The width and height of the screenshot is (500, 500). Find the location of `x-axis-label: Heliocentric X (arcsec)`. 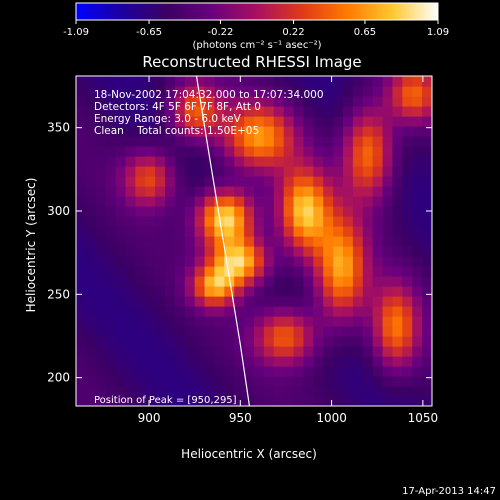

x-axis-label: Heliocentric X (arcsec) is located at coordinates (249, 454).